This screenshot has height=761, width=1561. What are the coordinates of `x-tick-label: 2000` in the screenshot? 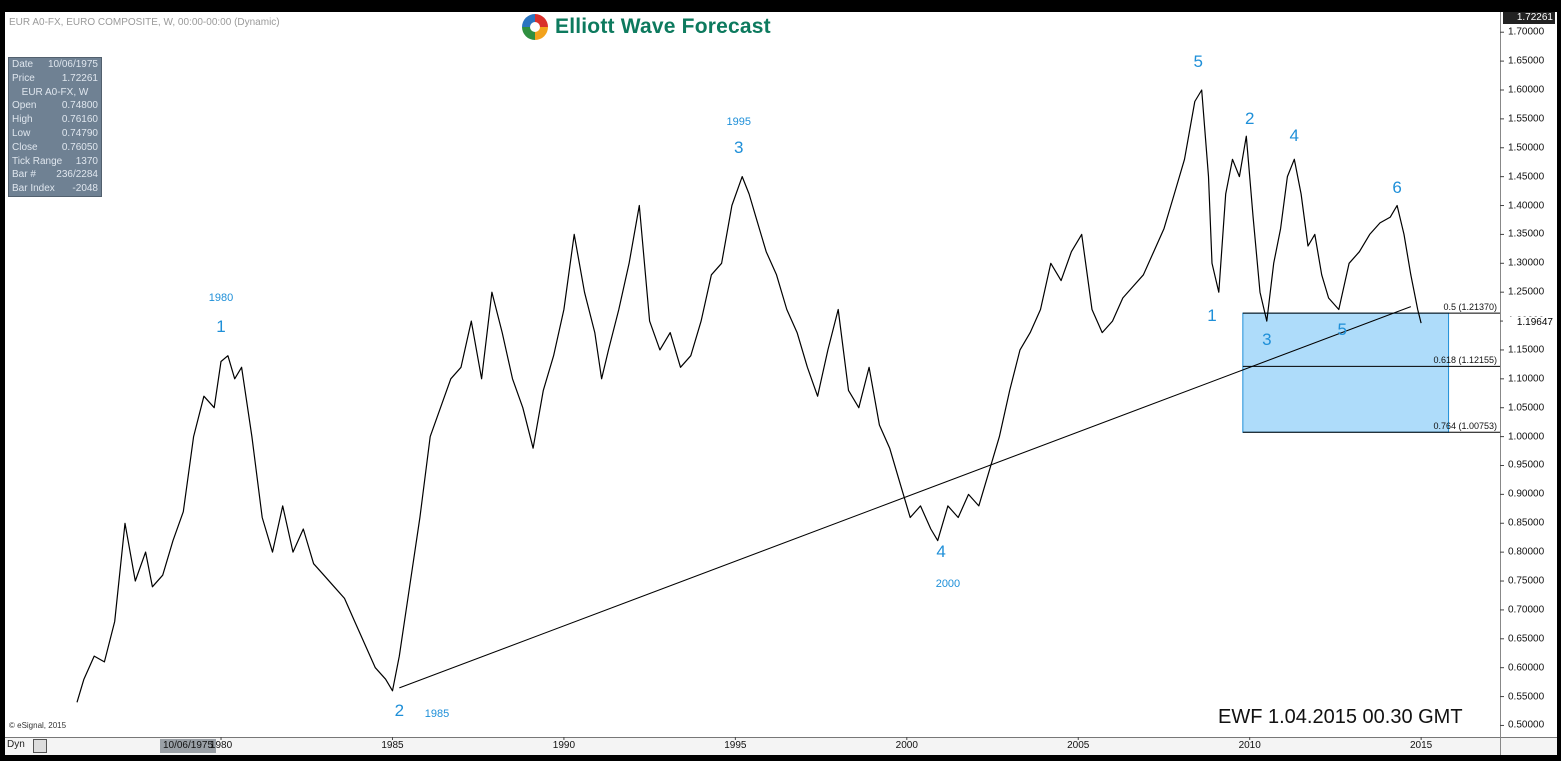 It's located at (906, 745).